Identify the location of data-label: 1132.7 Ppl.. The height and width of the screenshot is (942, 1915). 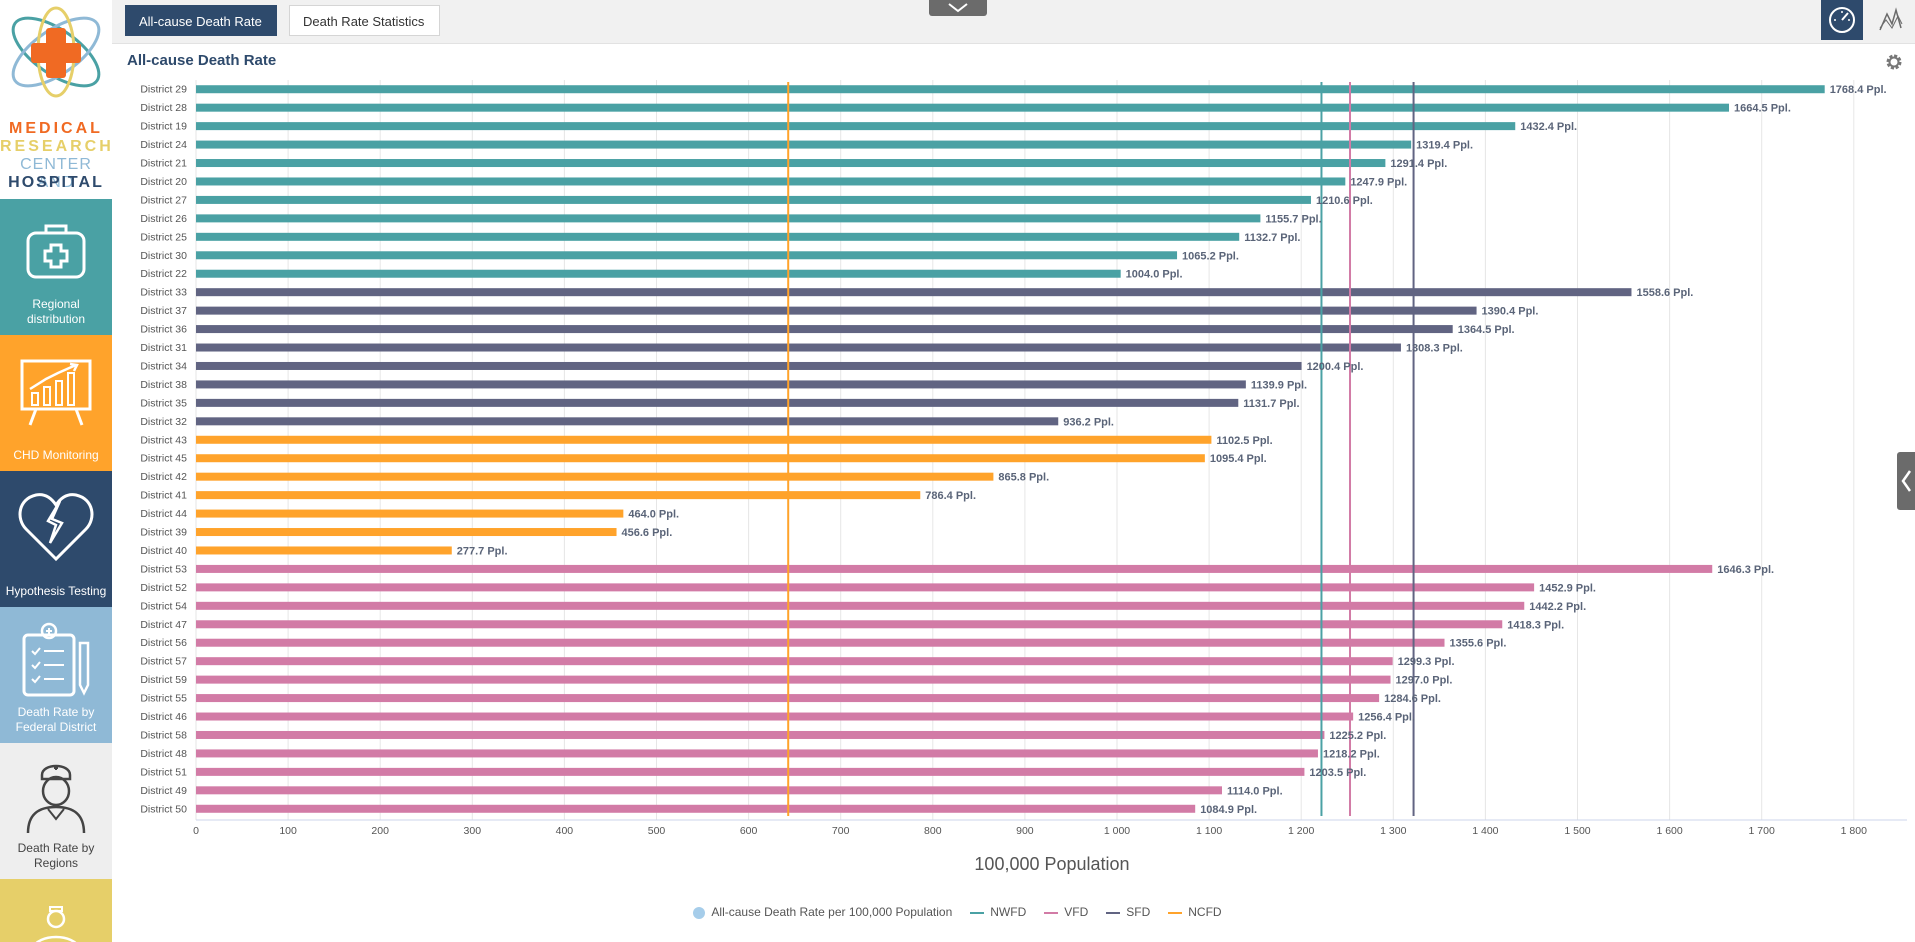
(1272, 238).